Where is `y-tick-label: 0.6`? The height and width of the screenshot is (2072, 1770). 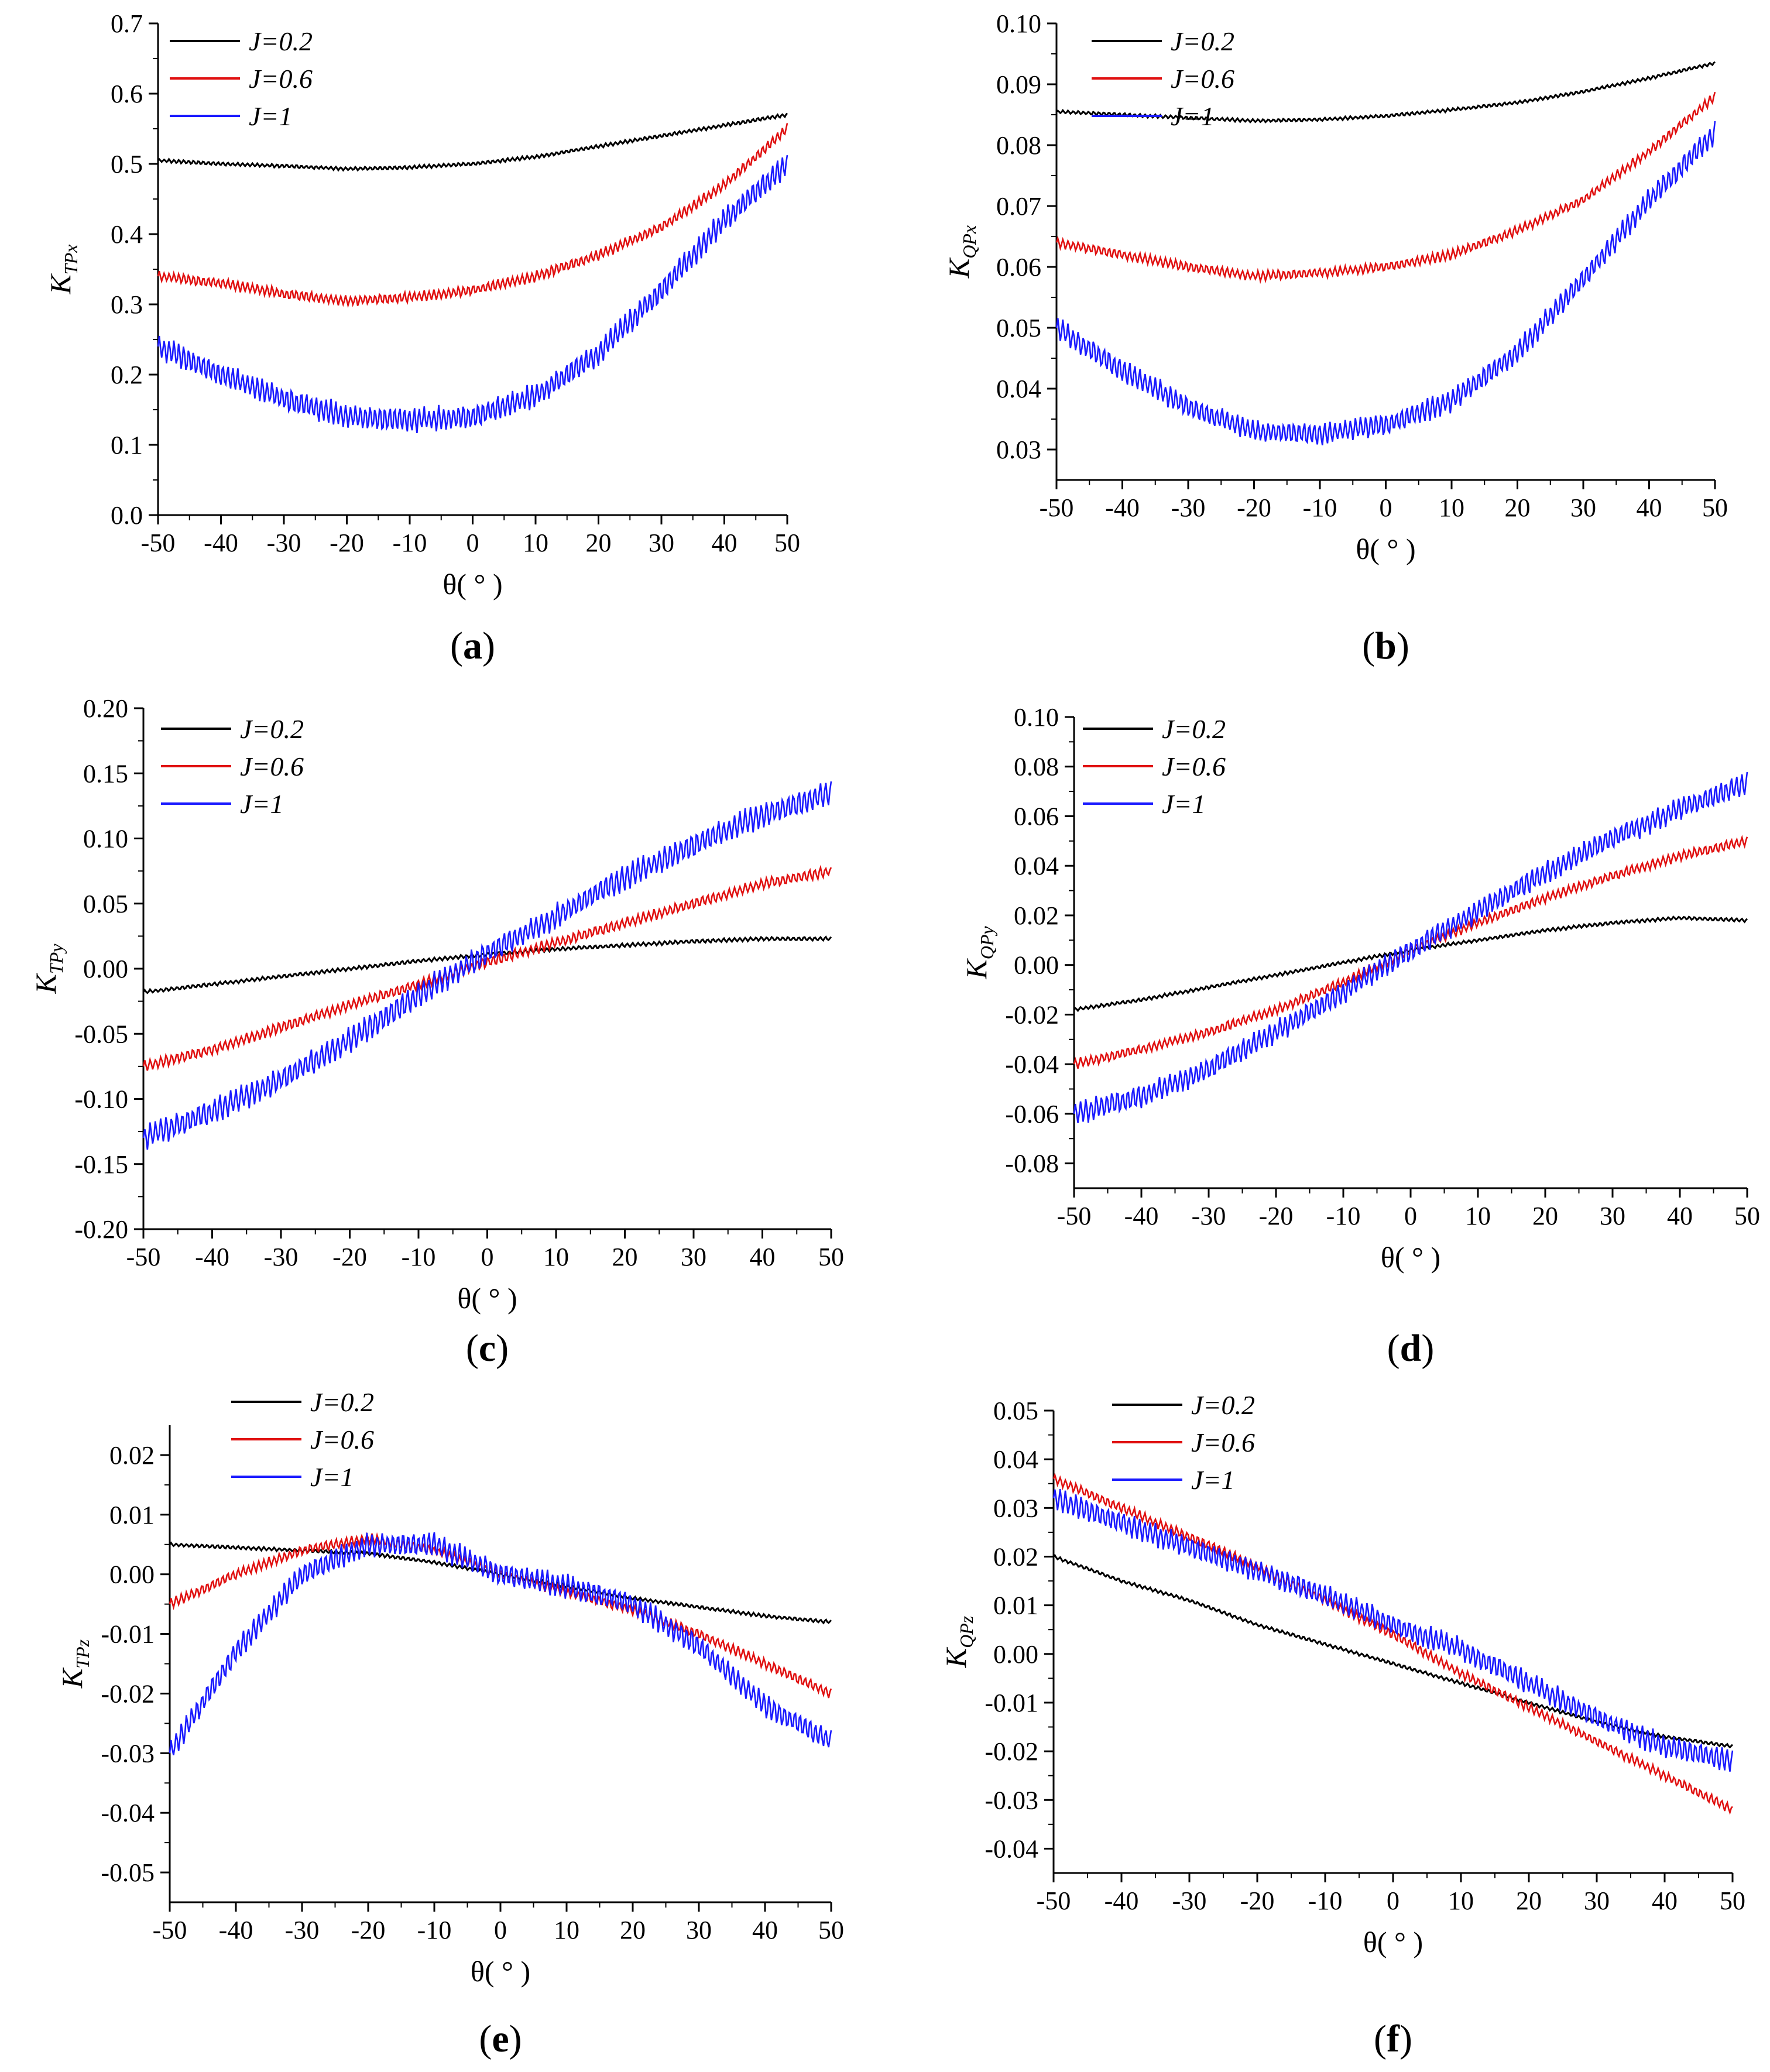
y-tick-label: 0.6 is located at coordinates (127, 94).